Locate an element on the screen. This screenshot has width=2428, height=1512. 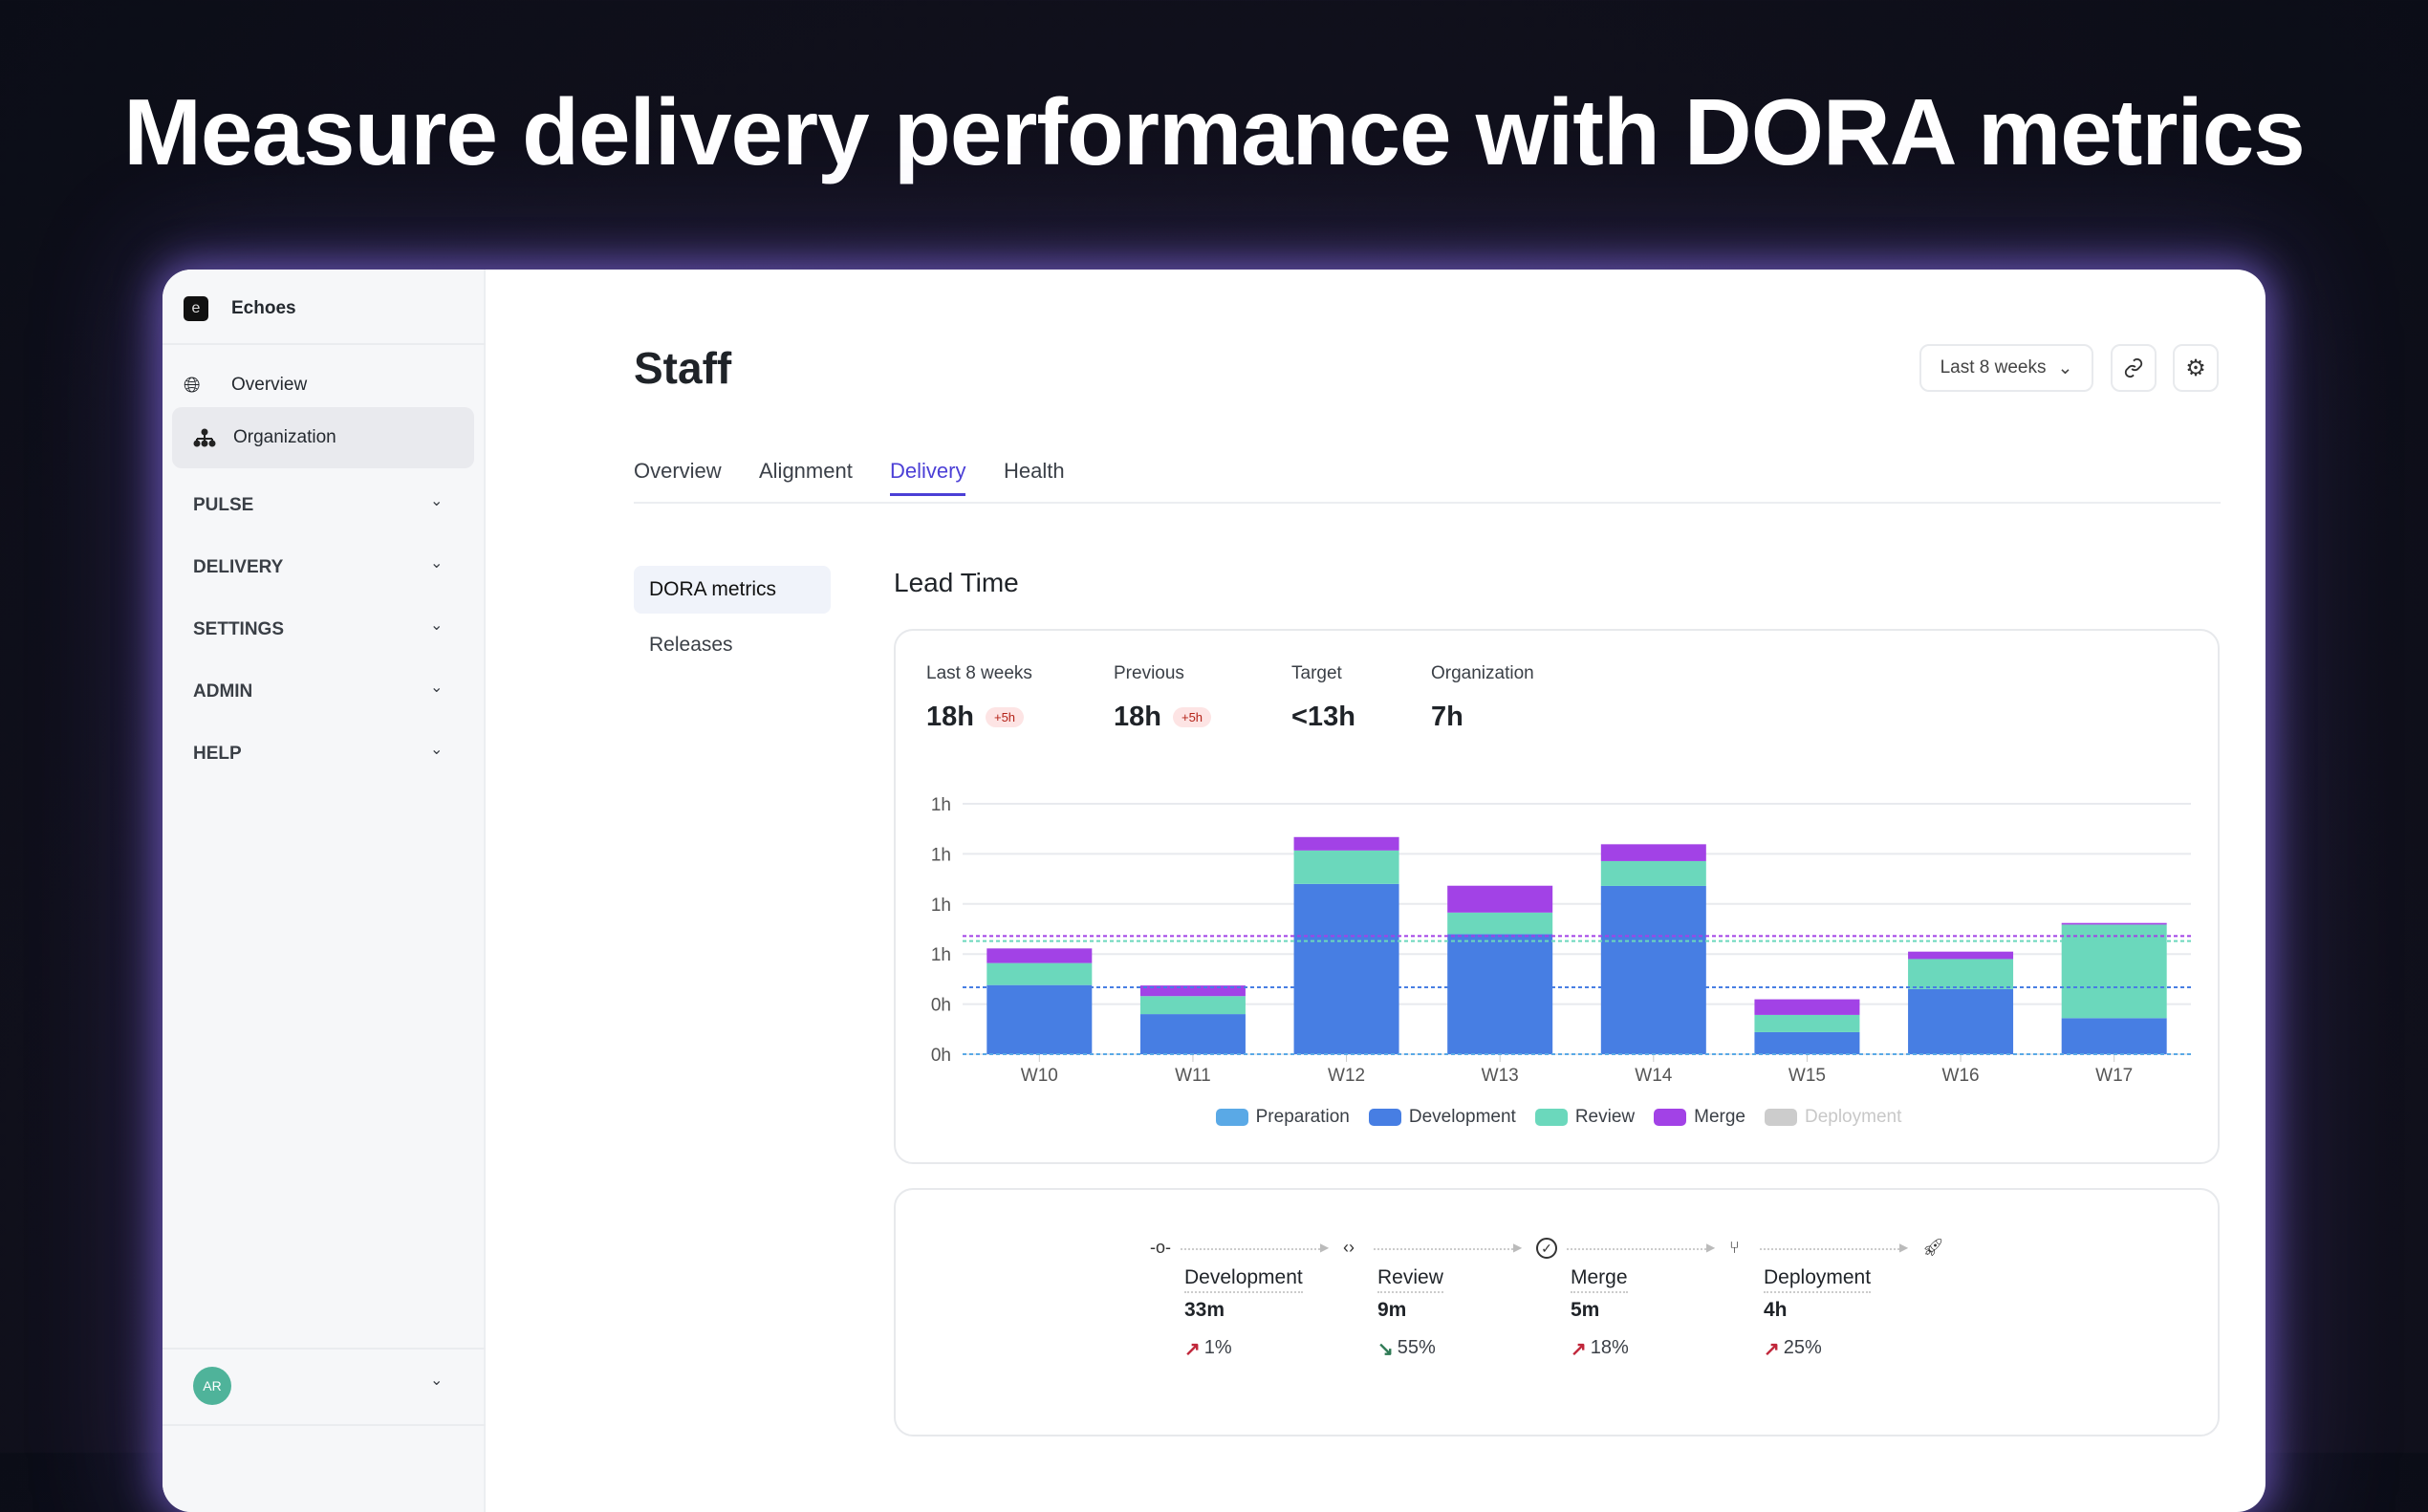
stage-label: Merge is located at coordinates (1599, 1279).